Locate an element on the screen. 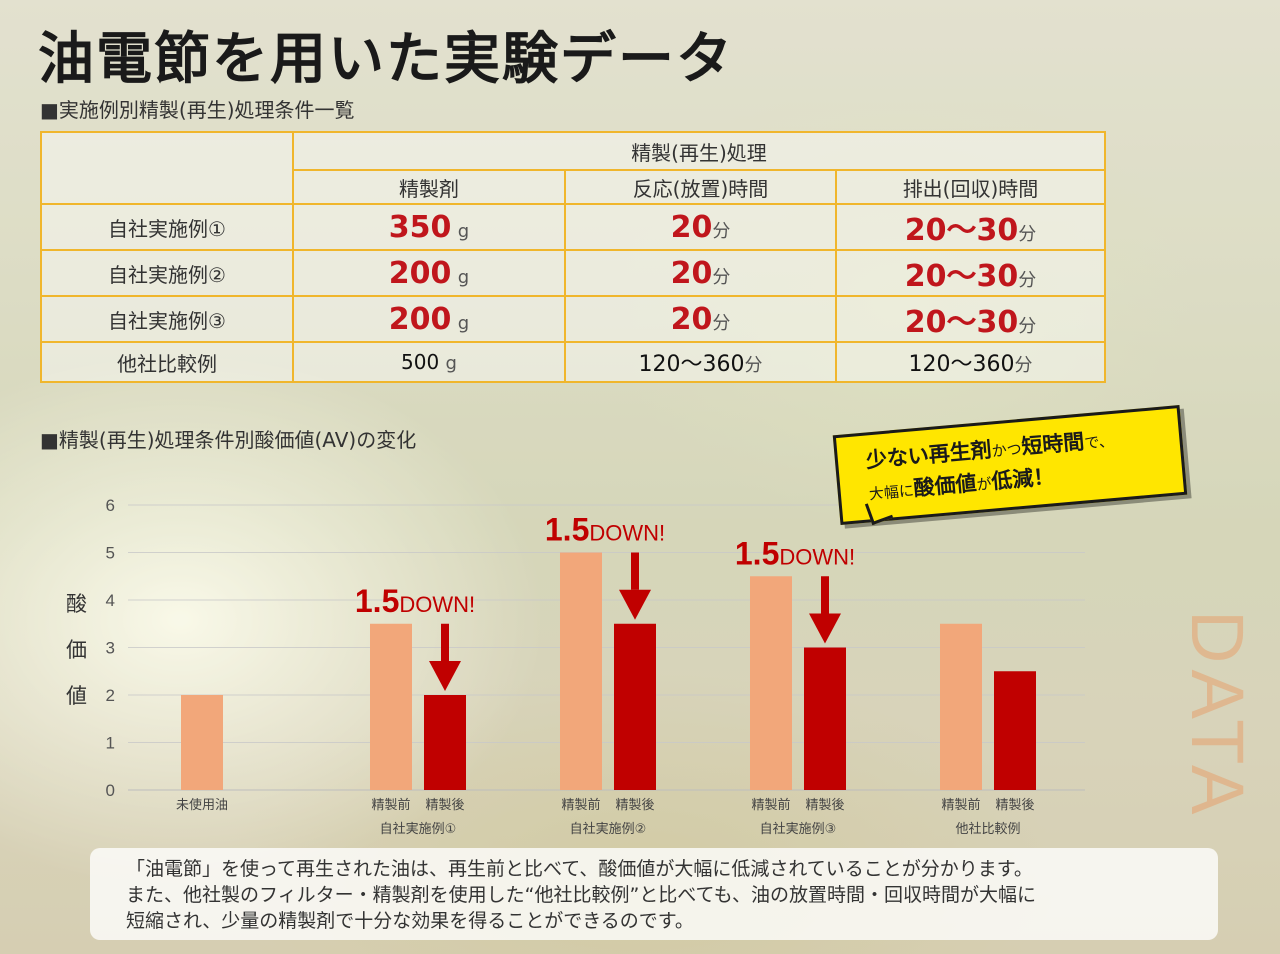  group-label: 自社実施例② is located at coordinates (608, 829).